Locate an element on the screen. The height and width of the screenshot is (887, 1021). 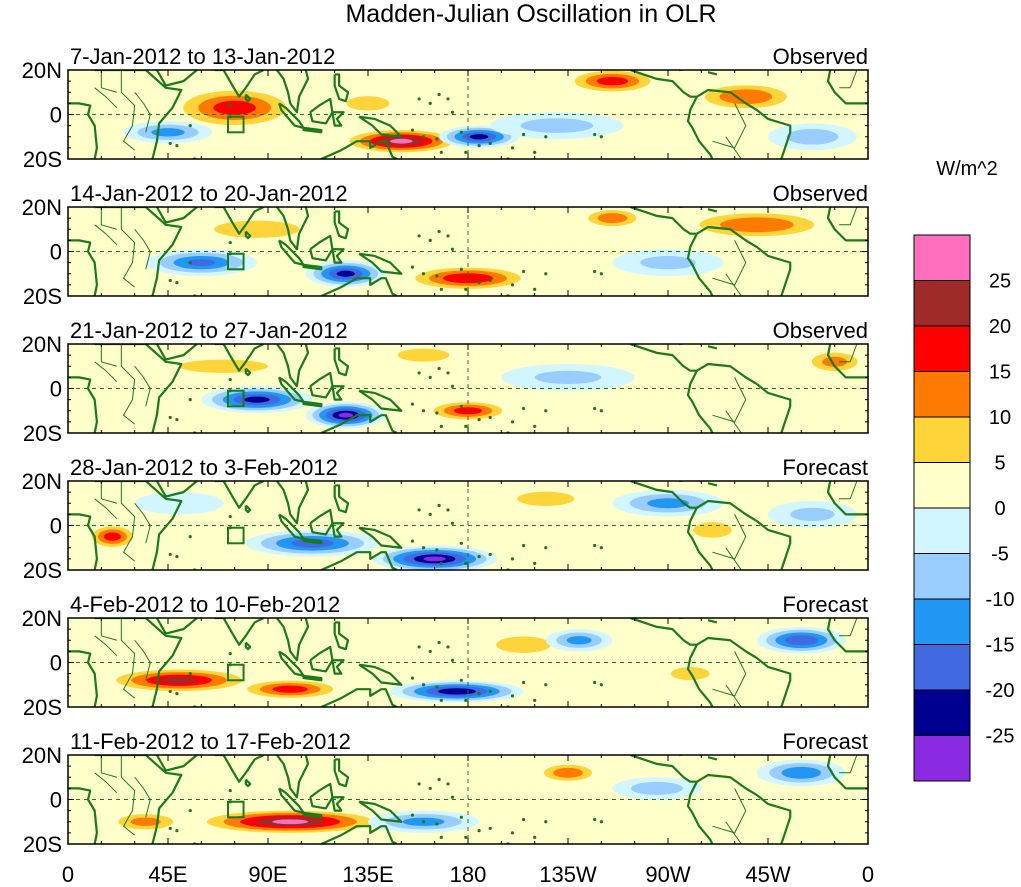
figure-title: Madden-Julian Oscillation in OLR is located at coordinates (530, 14).